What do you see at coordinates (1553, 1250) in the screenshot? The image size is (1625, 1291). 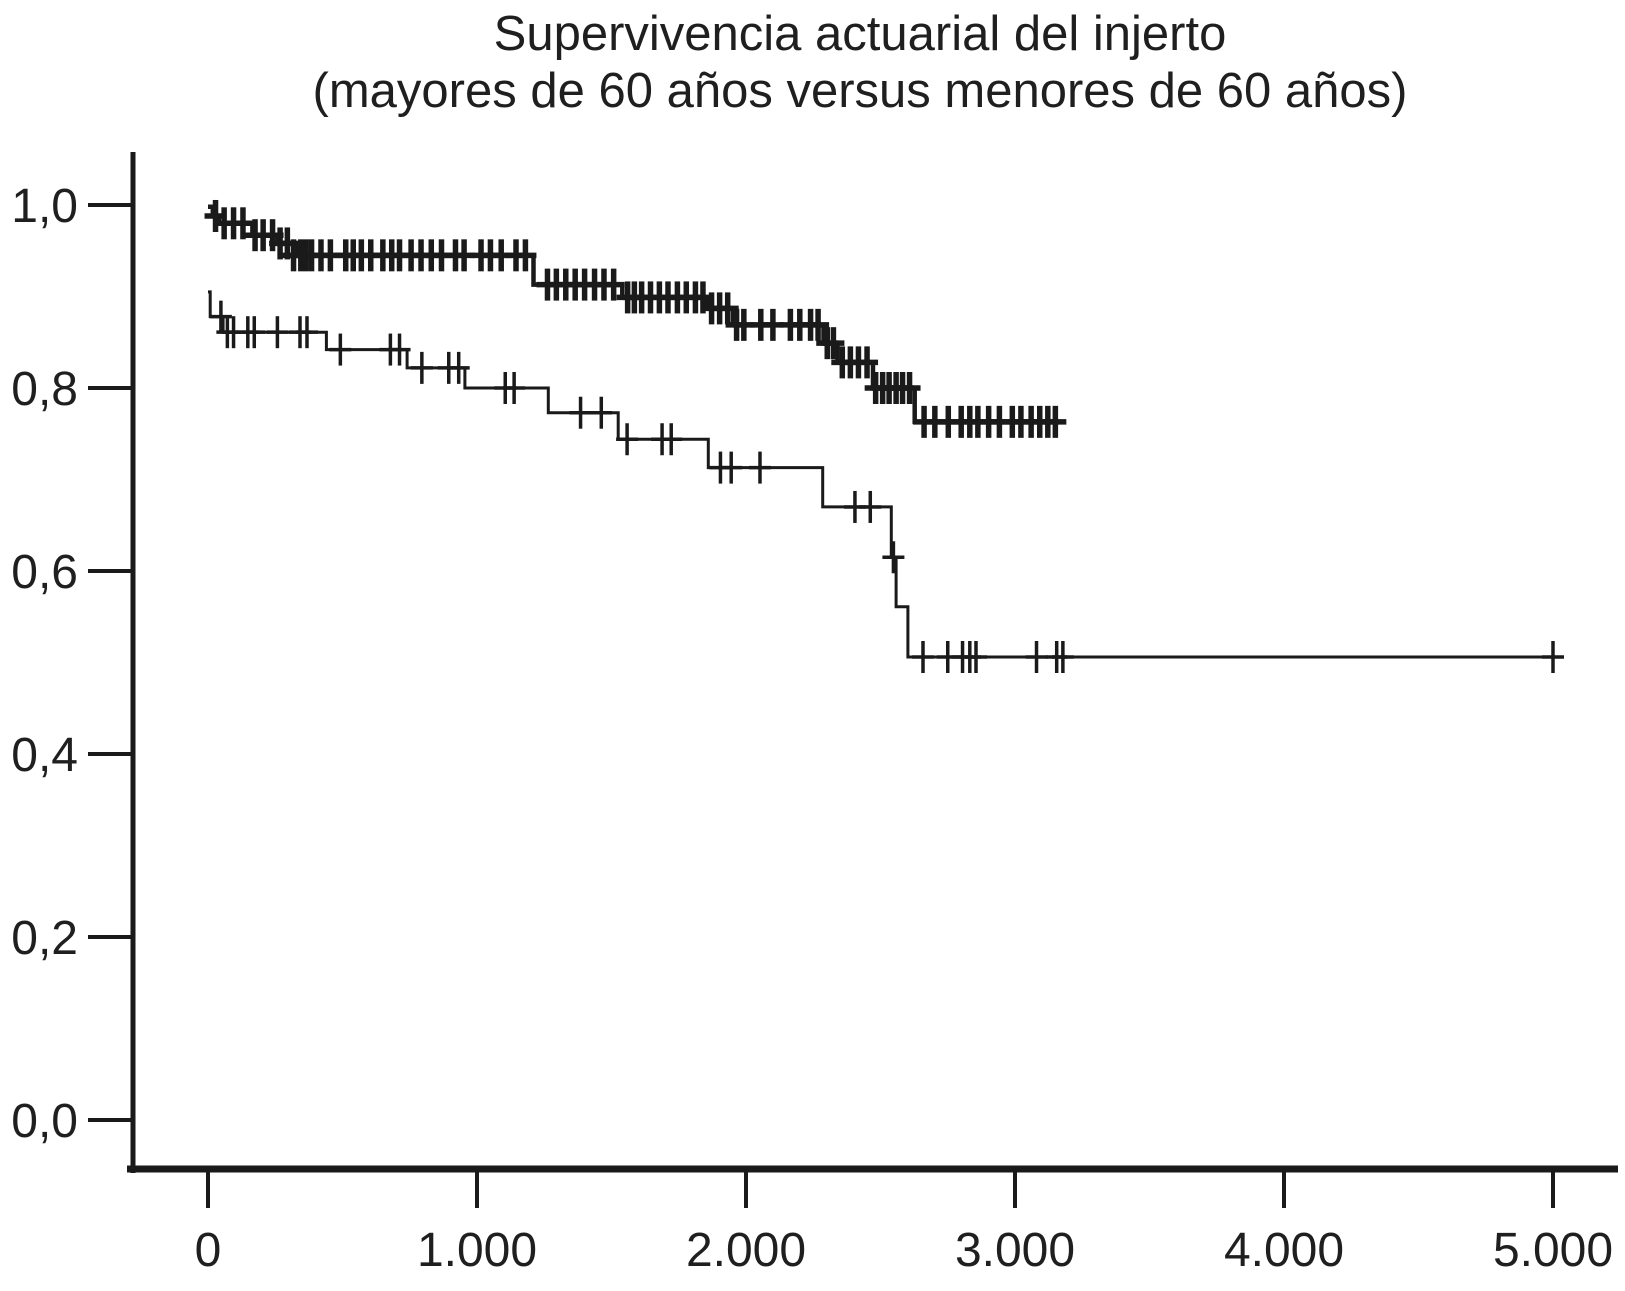 I see `x-tick-label: 5.000` at bounding box center [1553, 1250].